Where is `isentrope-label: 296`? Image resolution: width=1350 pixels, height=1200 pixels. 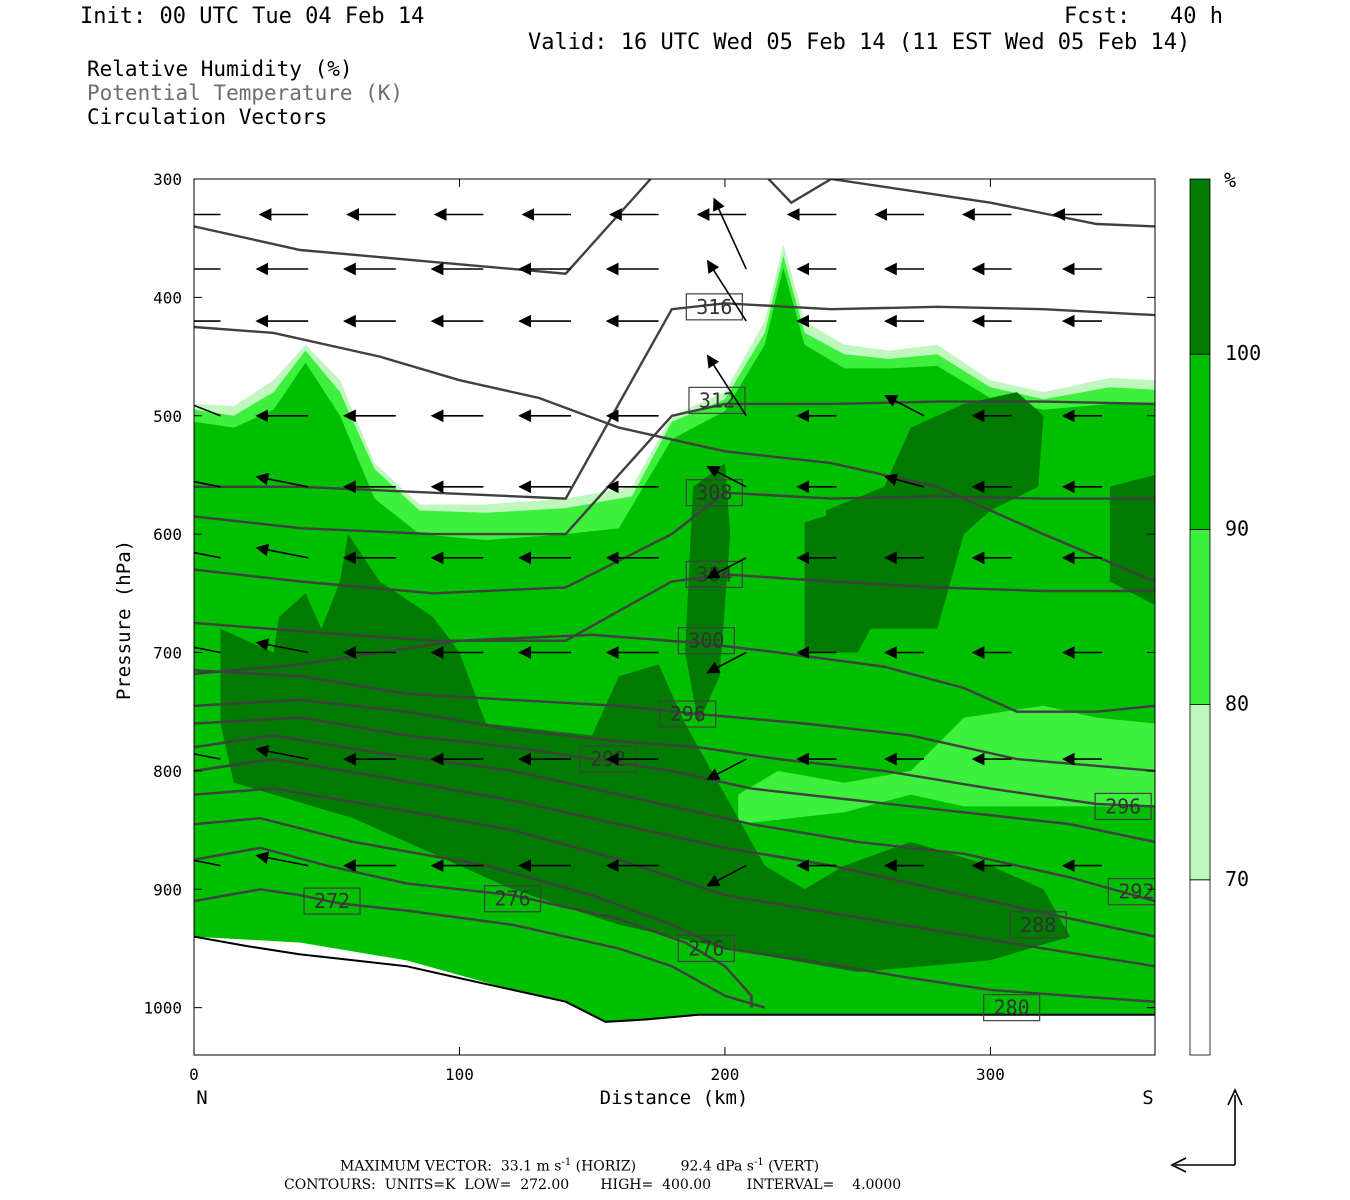
isentrope-label: 296 is located at coordinates (688, 714).